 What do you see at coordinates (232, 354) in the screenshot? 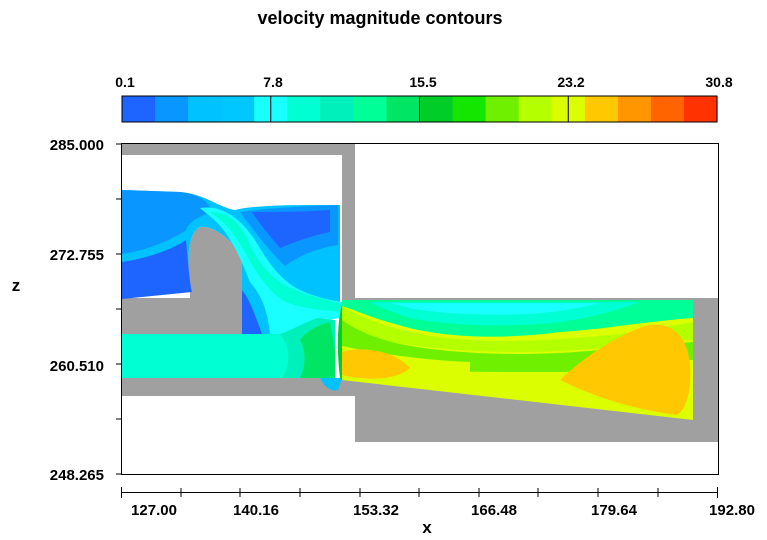
I see `lower-channel-flow` at bounding box center [232, 354].